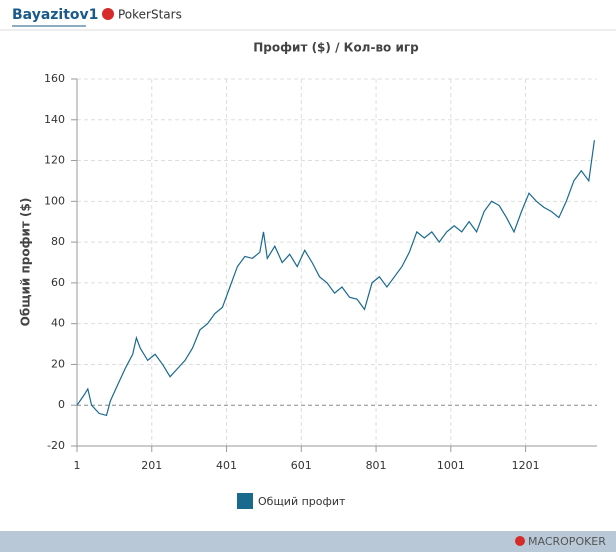 The height and width of the screenshot is (552, 616). I want to click on y-tick-label: 40, so click(58, 323).